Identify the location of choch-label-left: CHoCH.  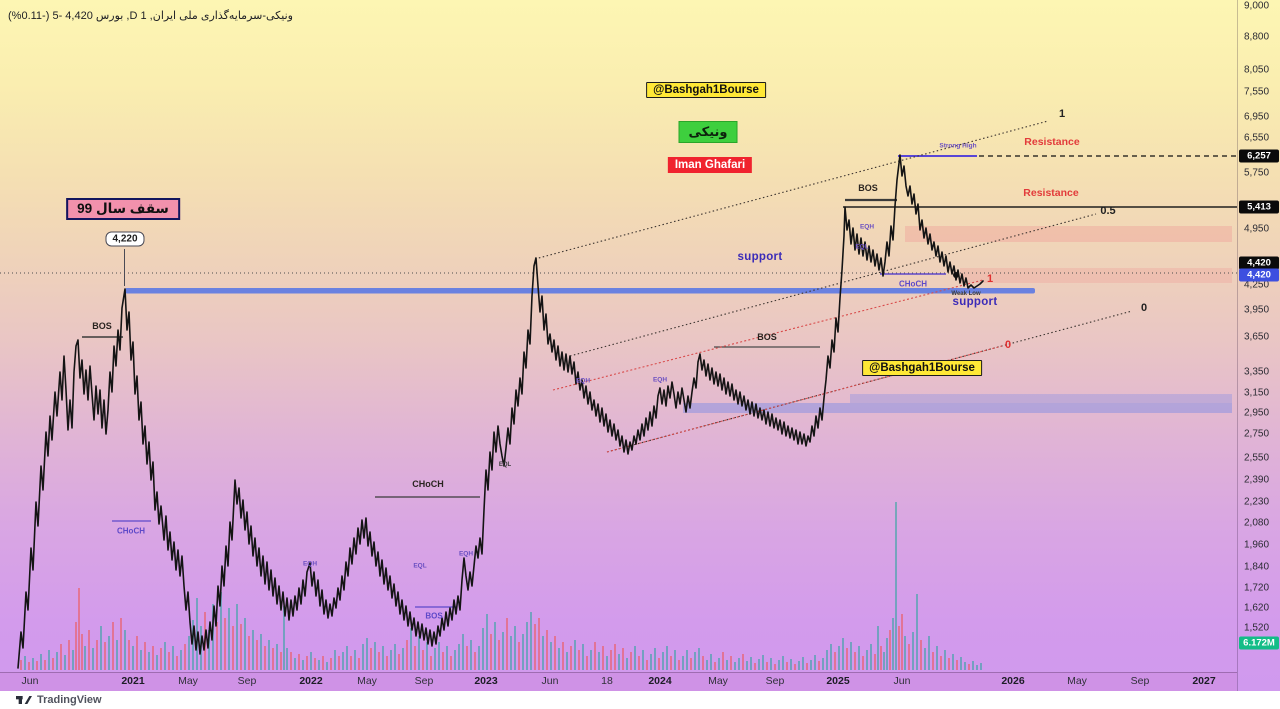
(131, 531).